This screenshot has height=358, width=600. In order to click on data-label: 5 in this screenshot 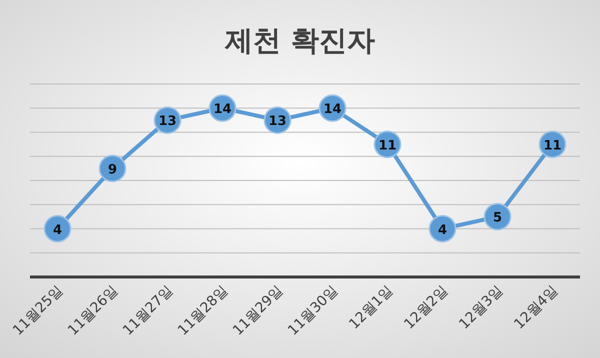, I will do `click(497, 218)`.